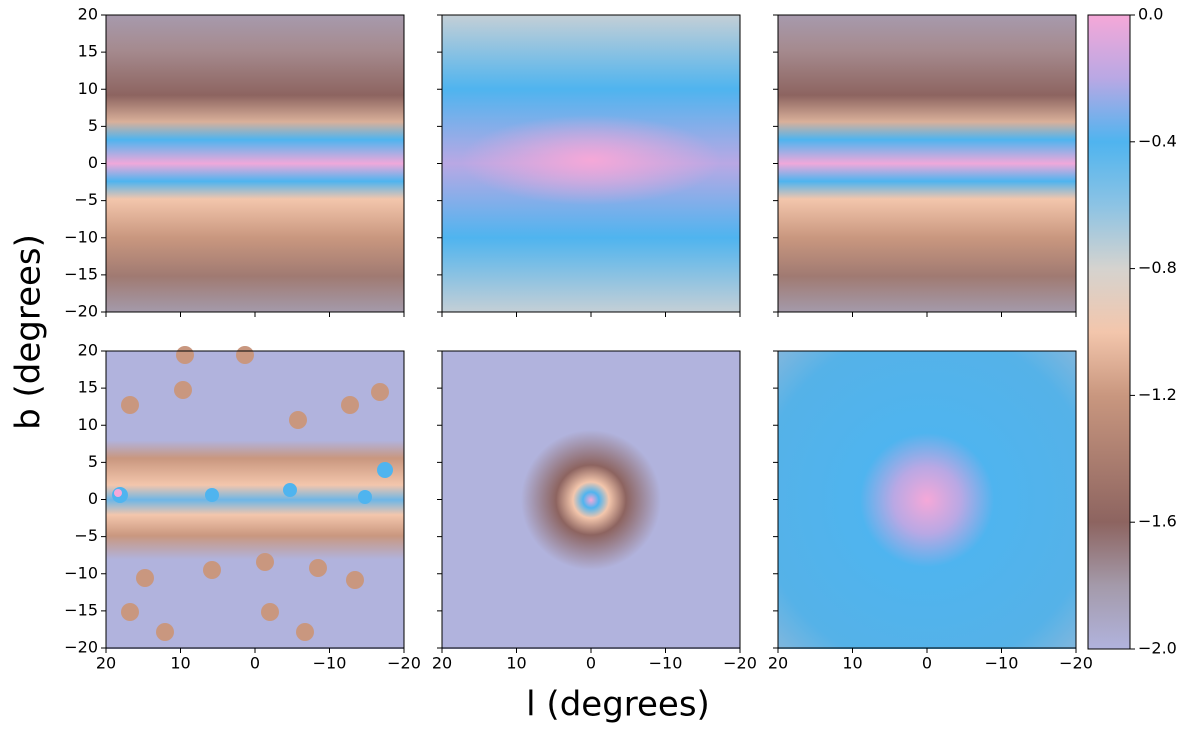  Describe the element at coordinates (1157, 140) in the screenshot. I see `colorbar-tick-label: −0.4` at that location.